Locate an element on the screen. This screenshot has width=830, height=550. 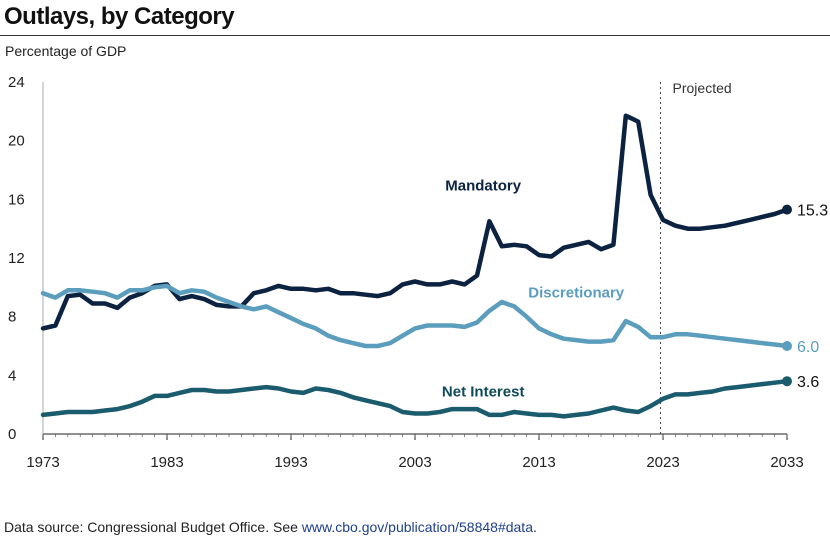
source-suffix: . is located at coordinates (534, 527).